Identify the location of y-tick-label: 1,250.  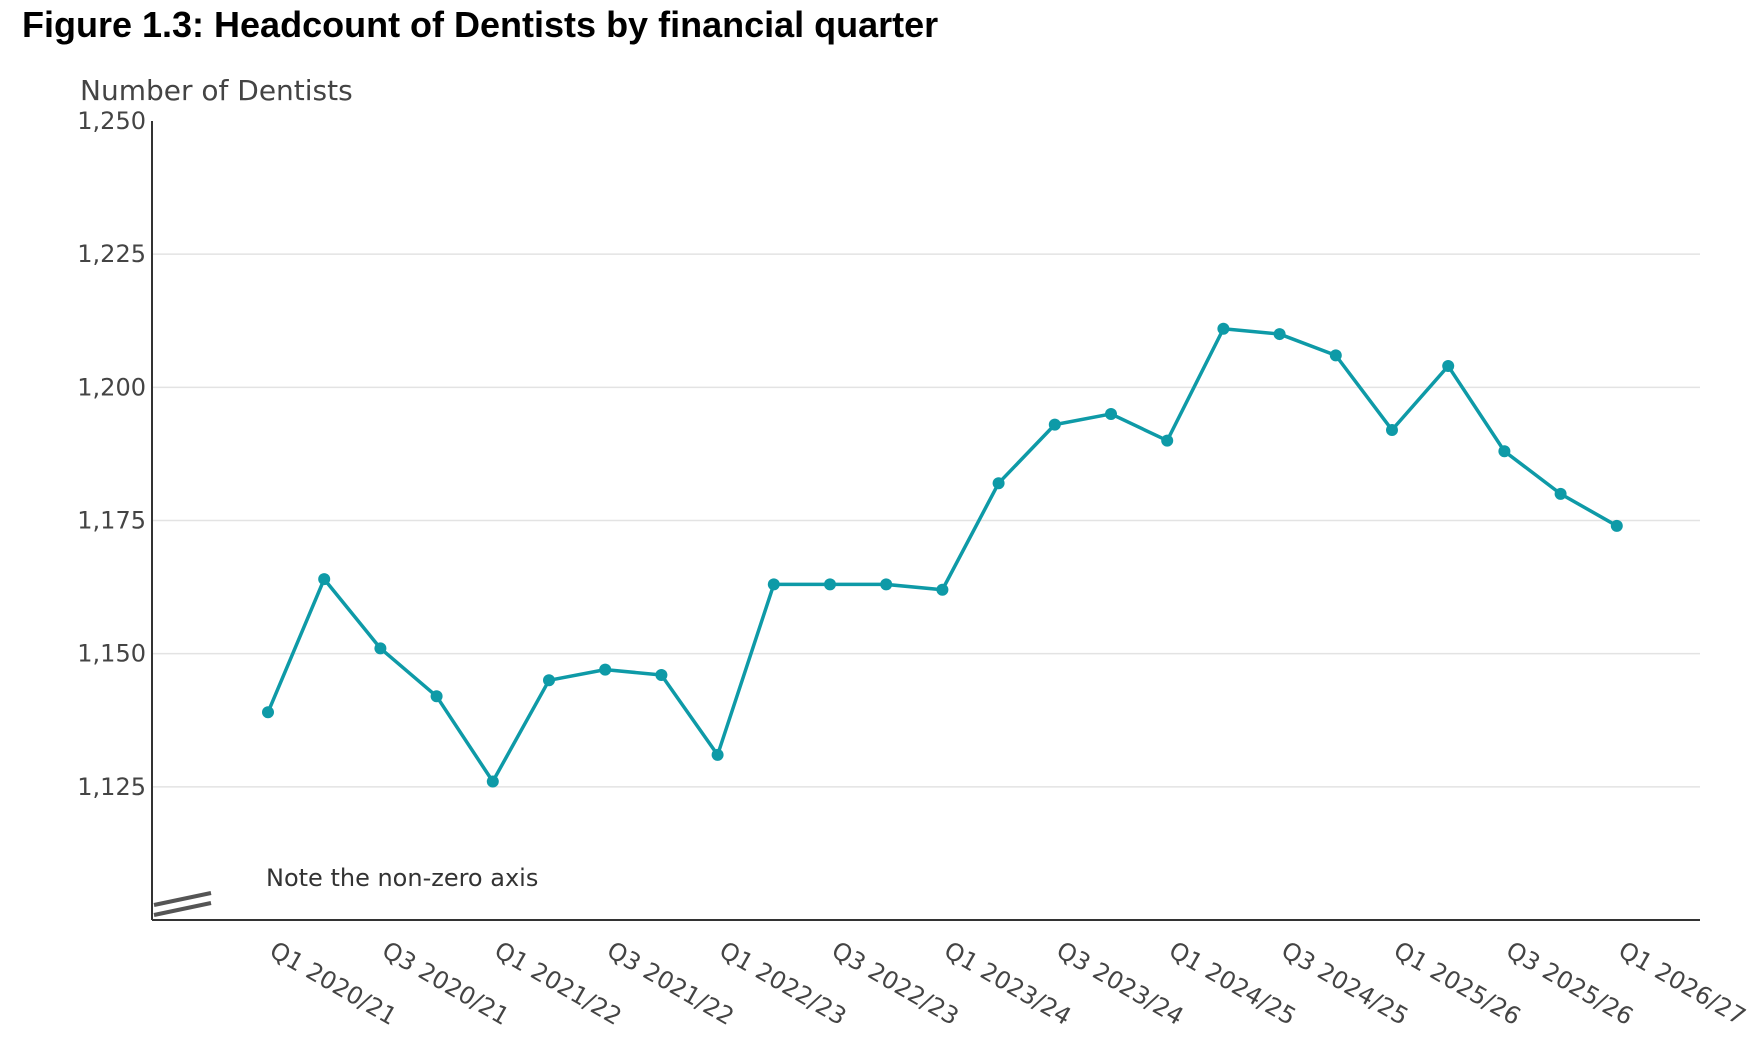
(111, 121).